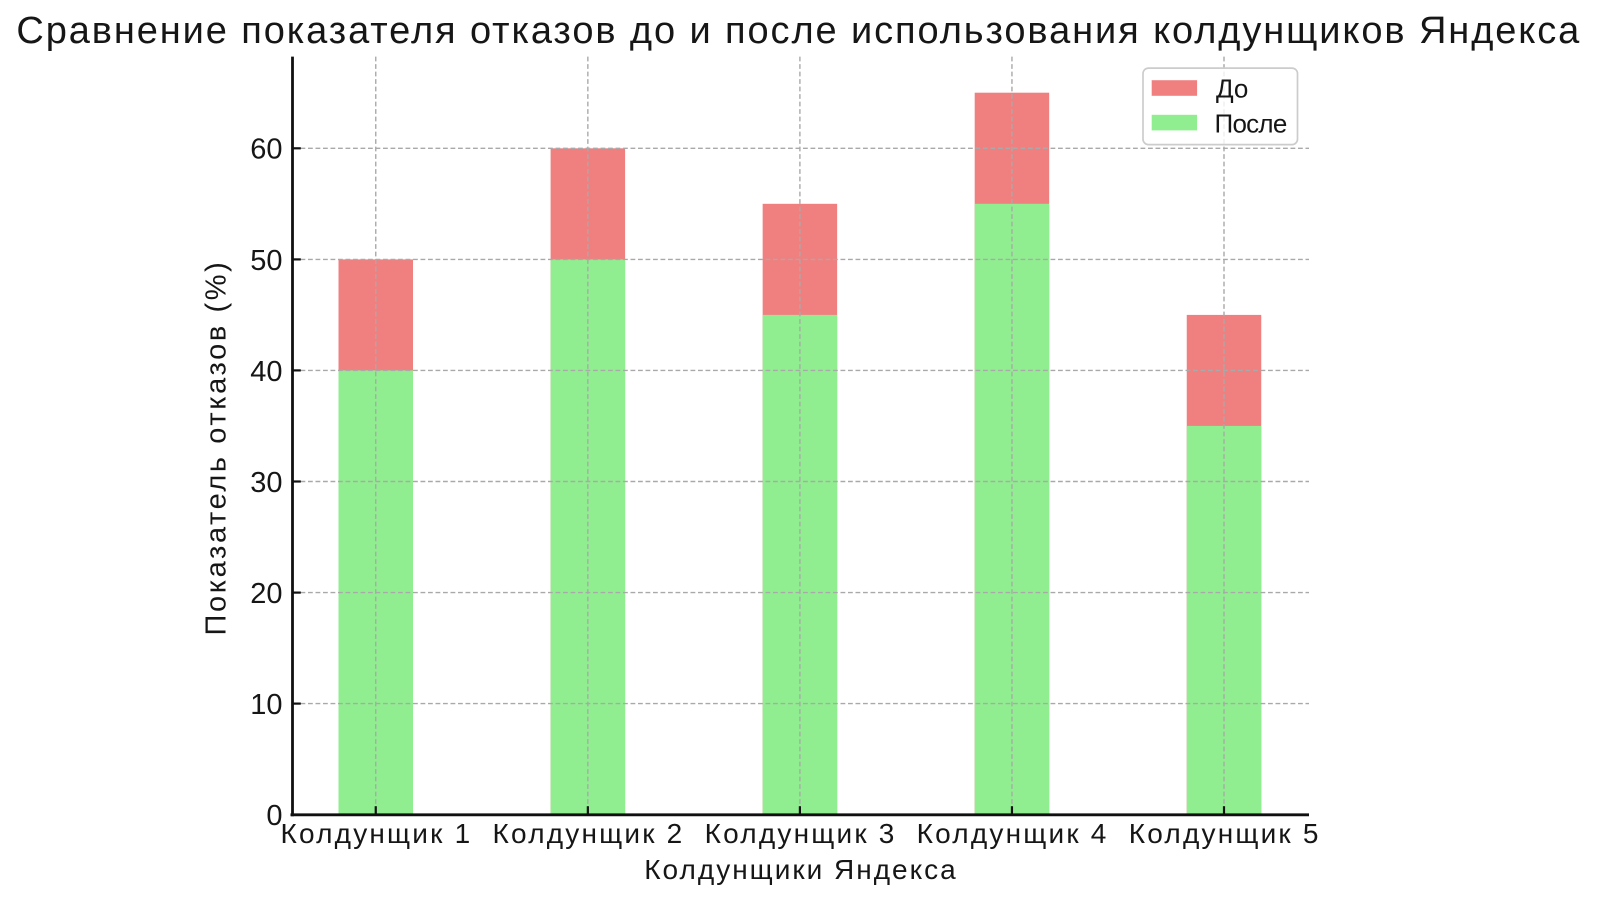 The width and height of the screenshot is (1600, 902). I want to click on svg-text: 50, so click(266, 261).